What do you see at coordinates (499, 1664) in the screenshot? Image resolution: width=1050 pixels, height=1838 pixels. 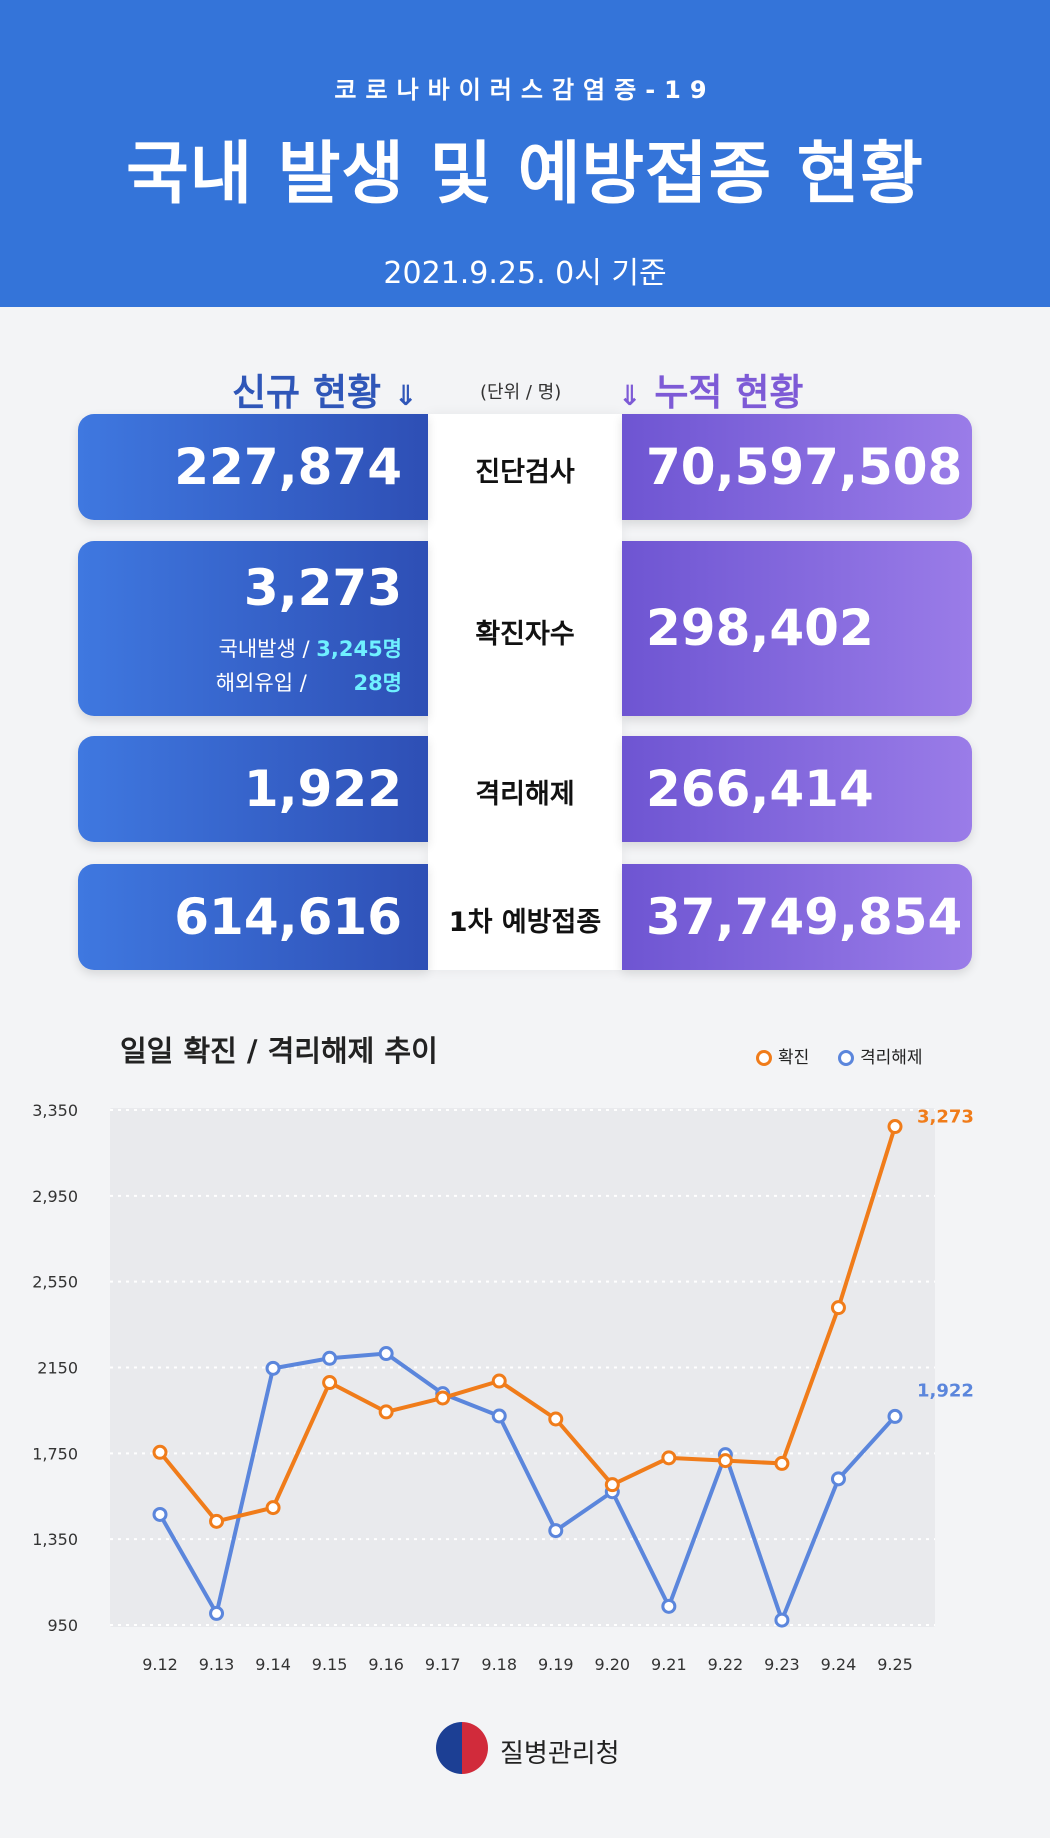 I see `x-tick-label: 9.18` at bounding box center [499, 1664].